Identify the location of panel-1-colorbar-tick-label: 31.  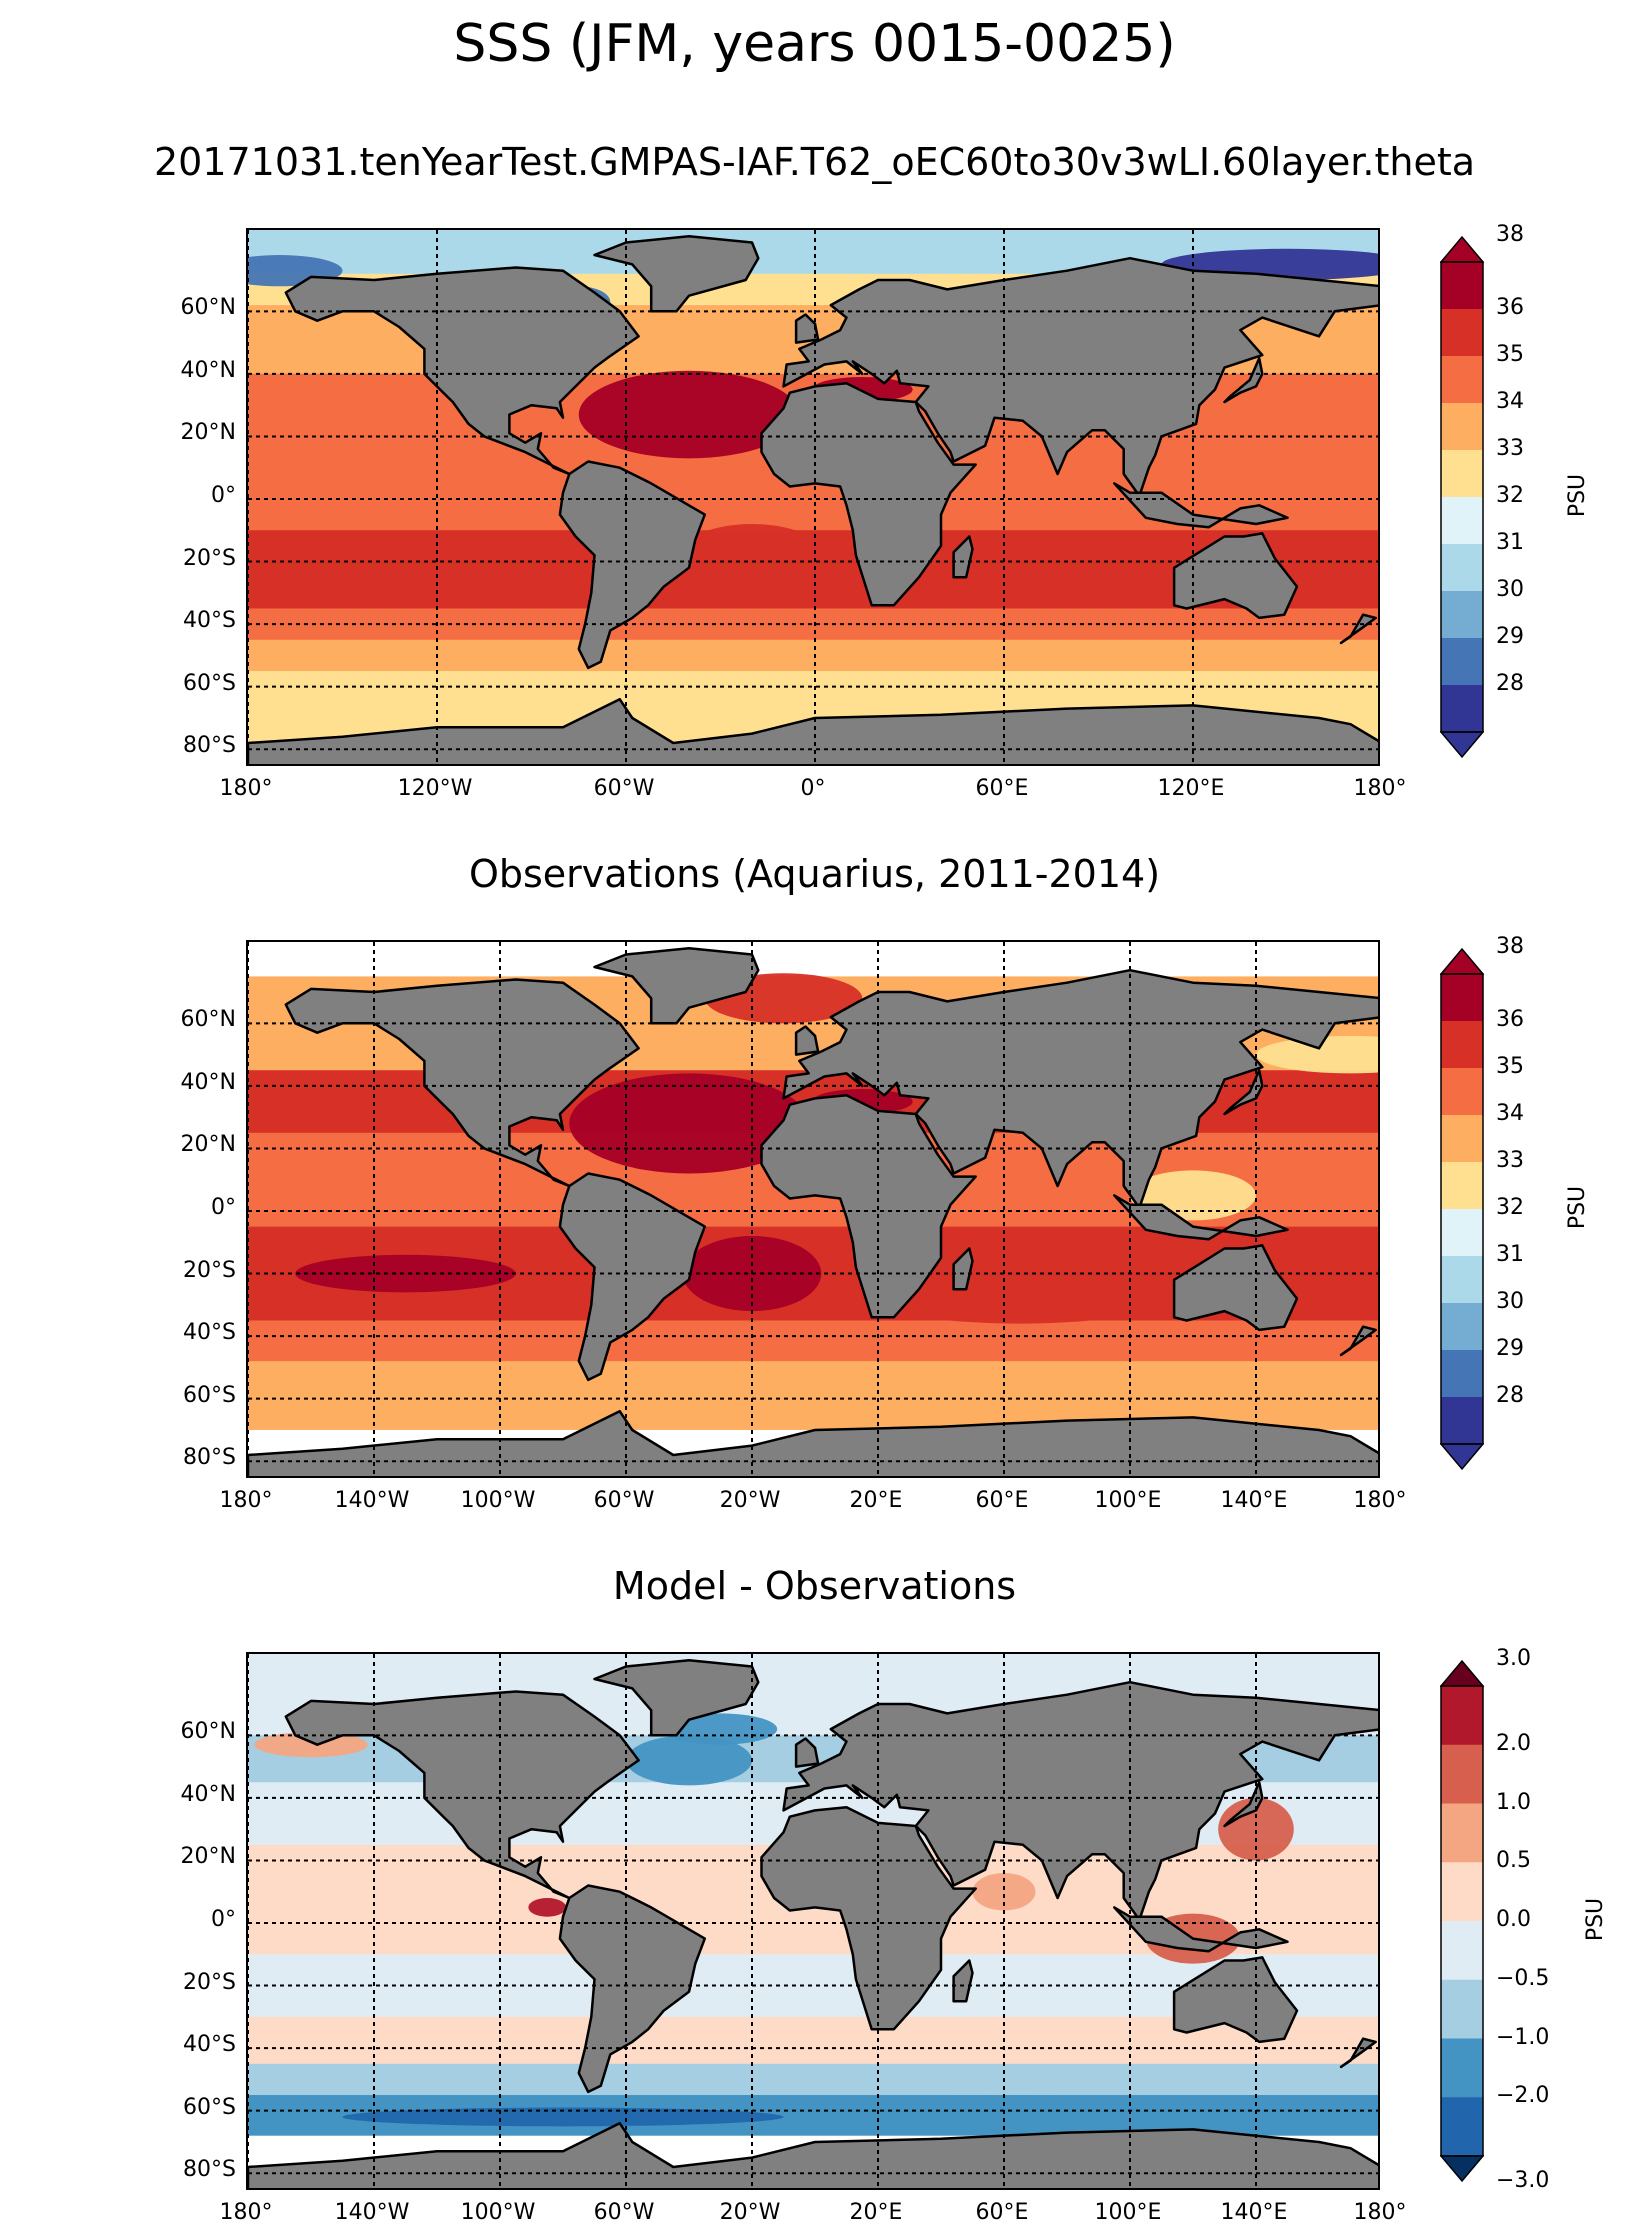
(1510, 542).